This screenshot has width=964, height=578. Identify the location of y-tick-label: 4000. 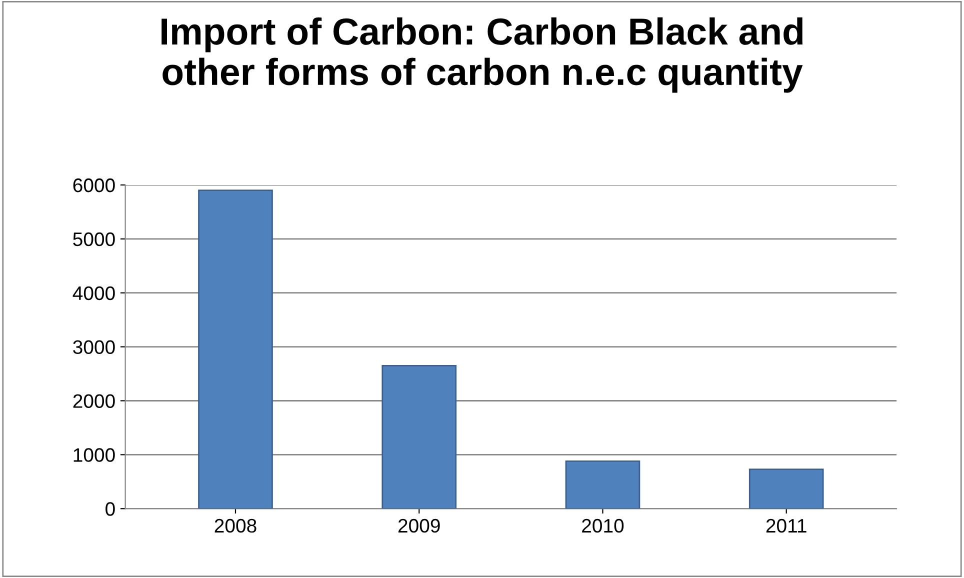
(93, 293).